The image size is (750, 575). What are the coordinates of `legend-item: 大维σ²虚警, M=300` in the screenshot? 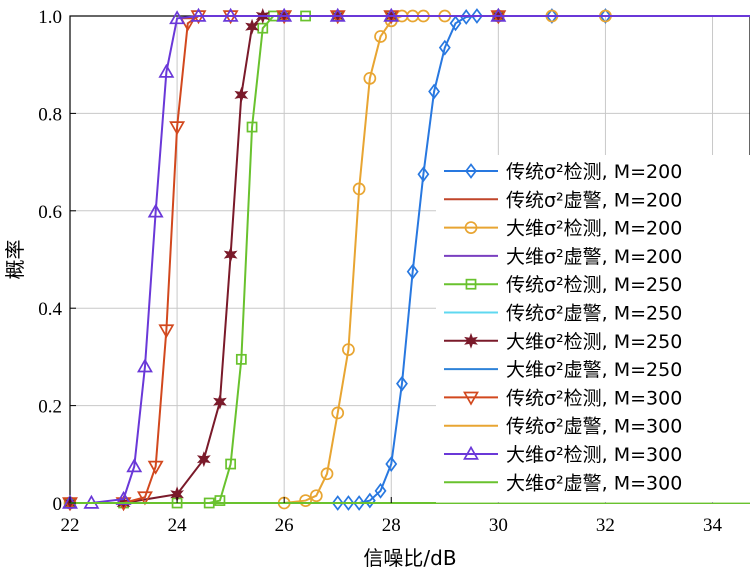 It's located at (563, 483).